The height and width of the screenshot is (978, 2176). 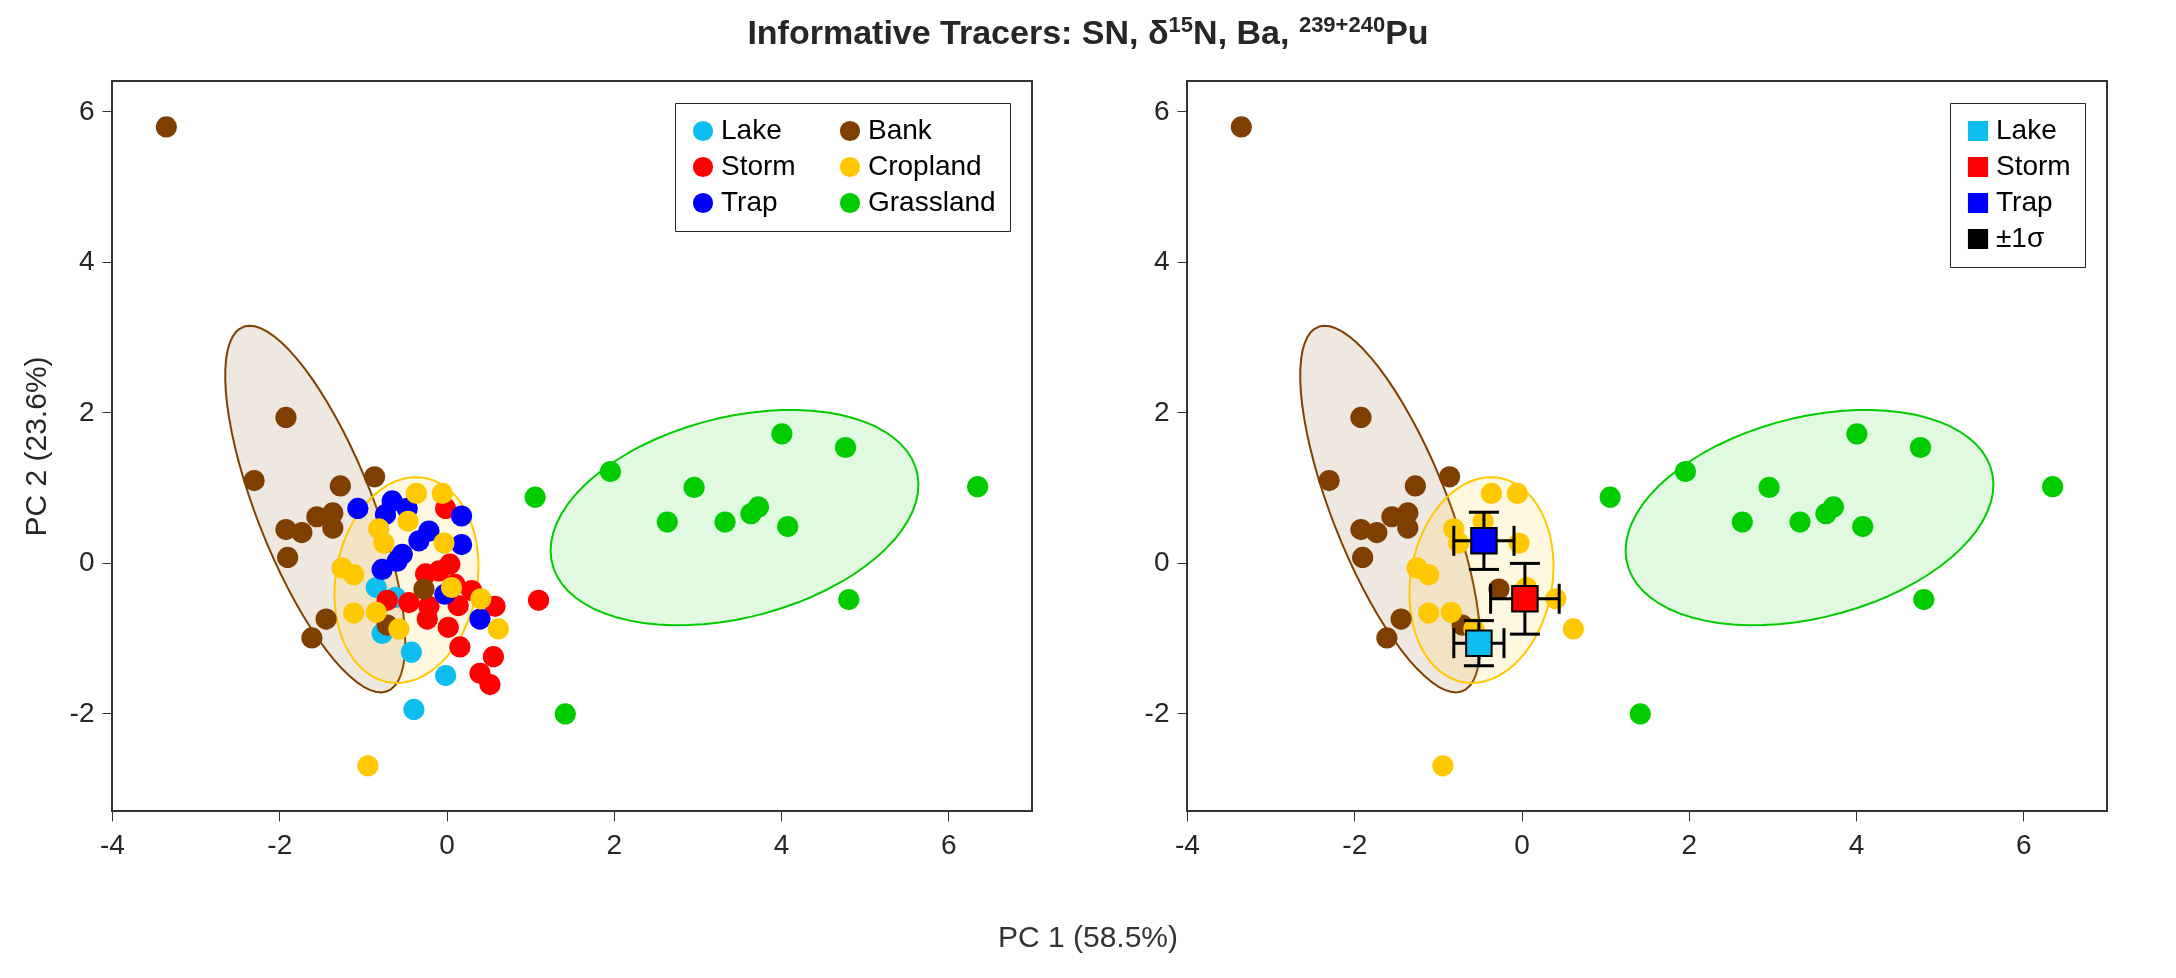 I want to click on annotation: ±1σ, so click(x=2020, y=237).